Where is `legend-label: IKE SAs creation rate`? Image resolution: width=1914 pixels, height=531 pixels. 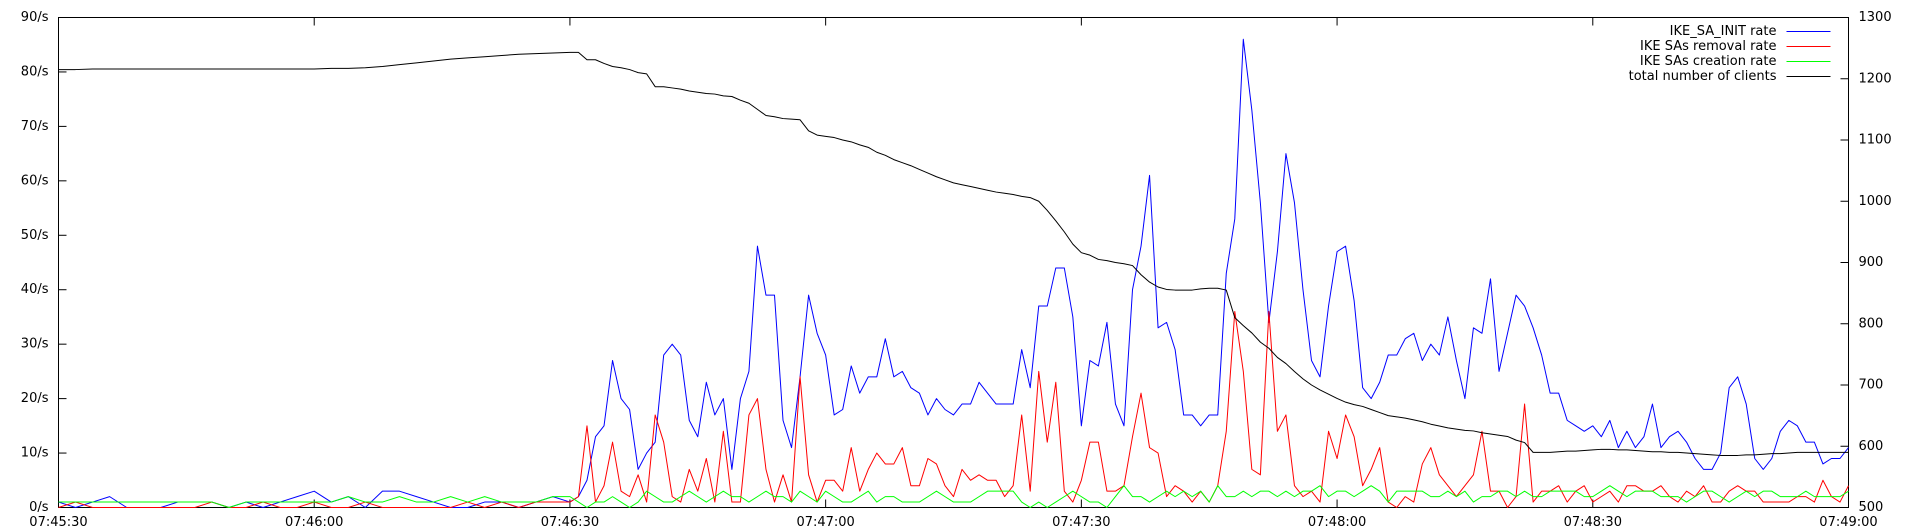
legend-label: IKE SAs creation rate is located at coordinates (1708, 61).